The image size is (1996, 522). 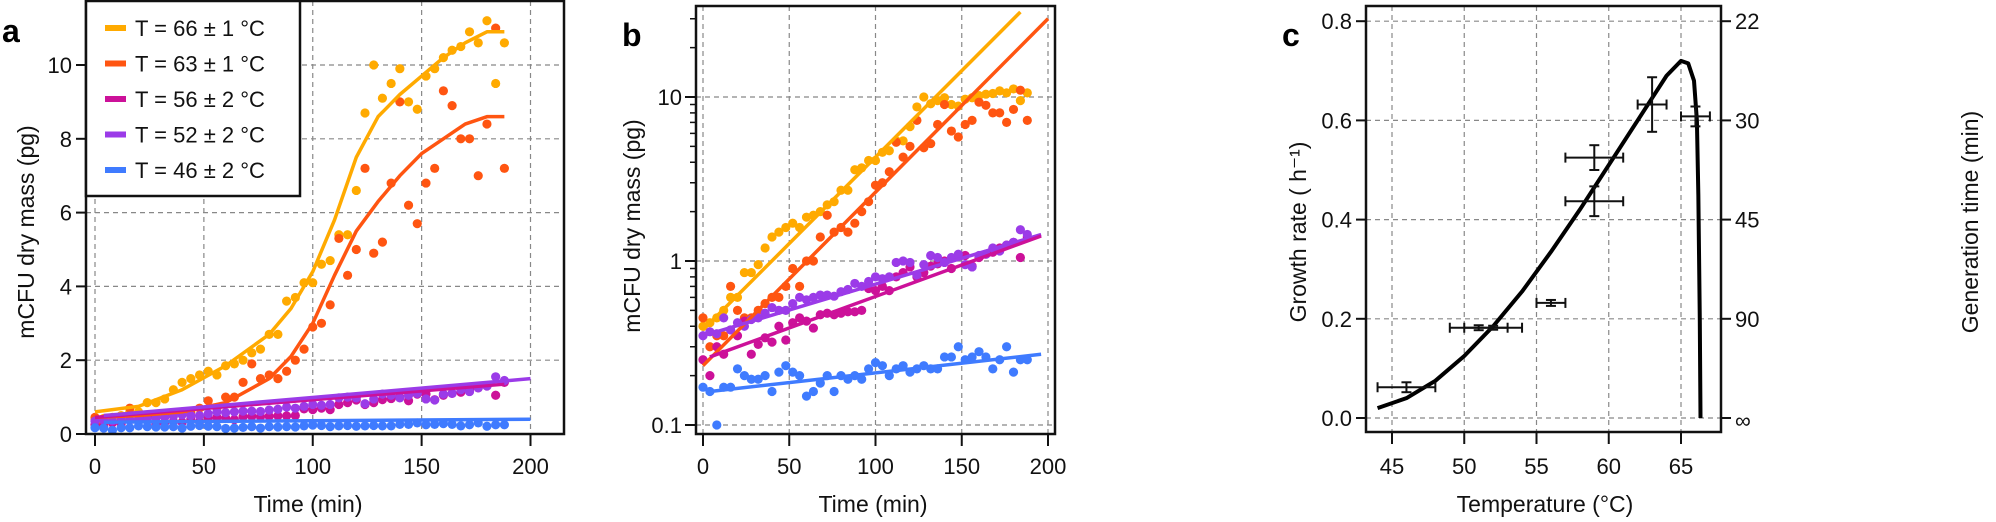 I want to click on x-tick-label: 100, so click(x=312, y=466).